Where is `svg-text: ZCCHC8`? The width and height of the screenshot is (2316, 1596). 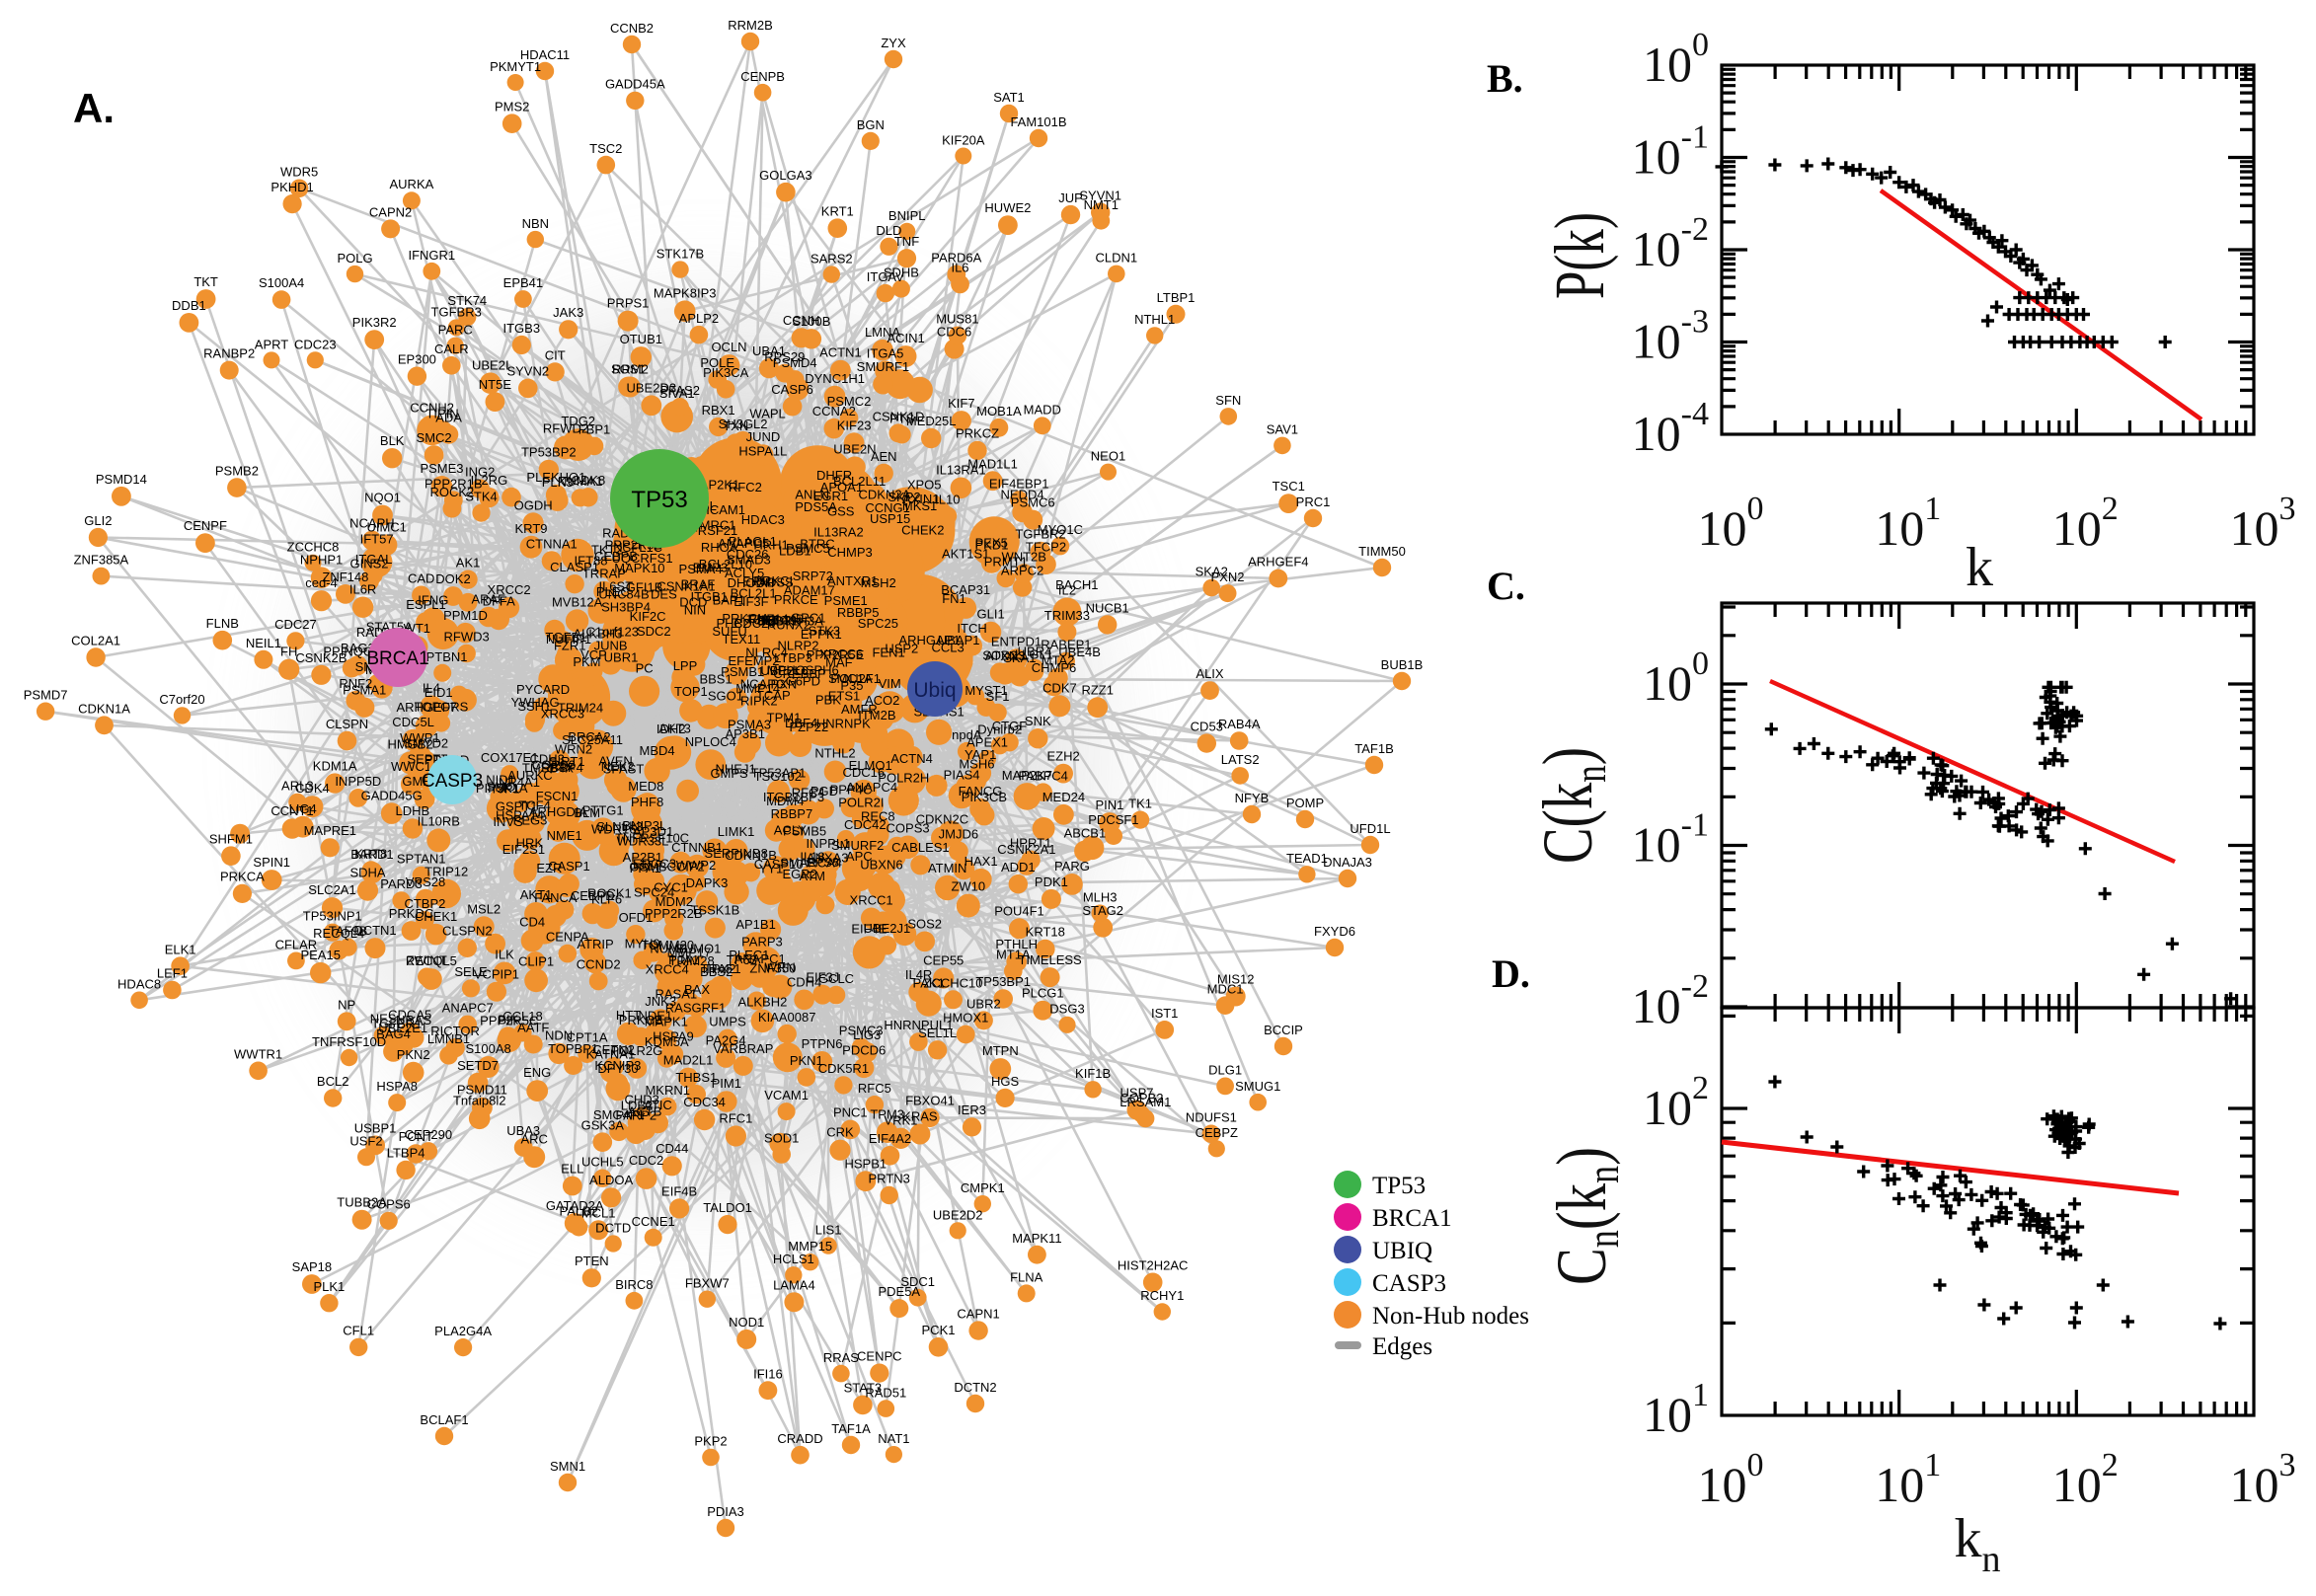 svg-text: ZCCHC8 is located at coordinates (313, 547).